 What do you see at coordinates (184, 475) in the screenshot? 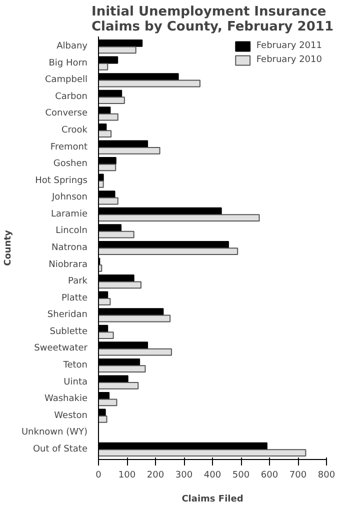
I see `x-tick-label: 300` at bounding box center [184, 475].